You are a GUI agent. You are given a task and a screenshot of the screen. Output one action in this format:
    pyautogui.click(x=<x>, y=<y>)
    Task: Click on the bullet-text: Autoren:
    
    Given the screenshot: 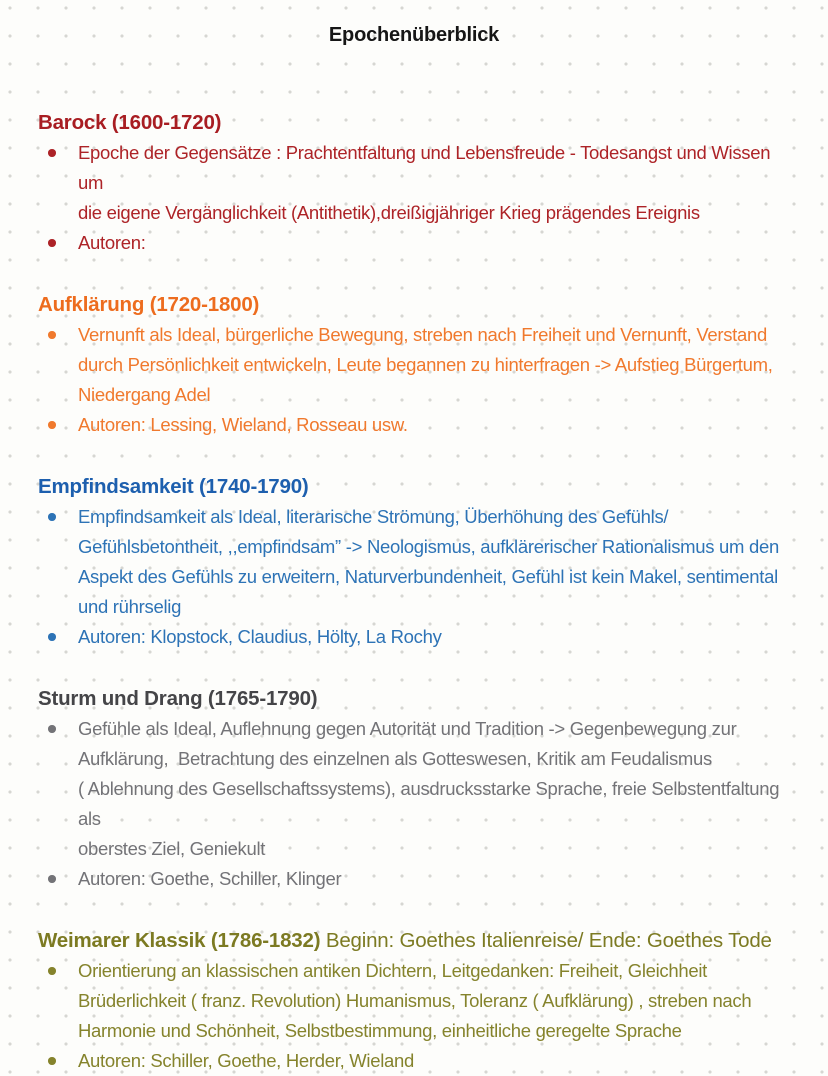 What is the action you would take?
    pyautogui.click(x=112, y=242)
    